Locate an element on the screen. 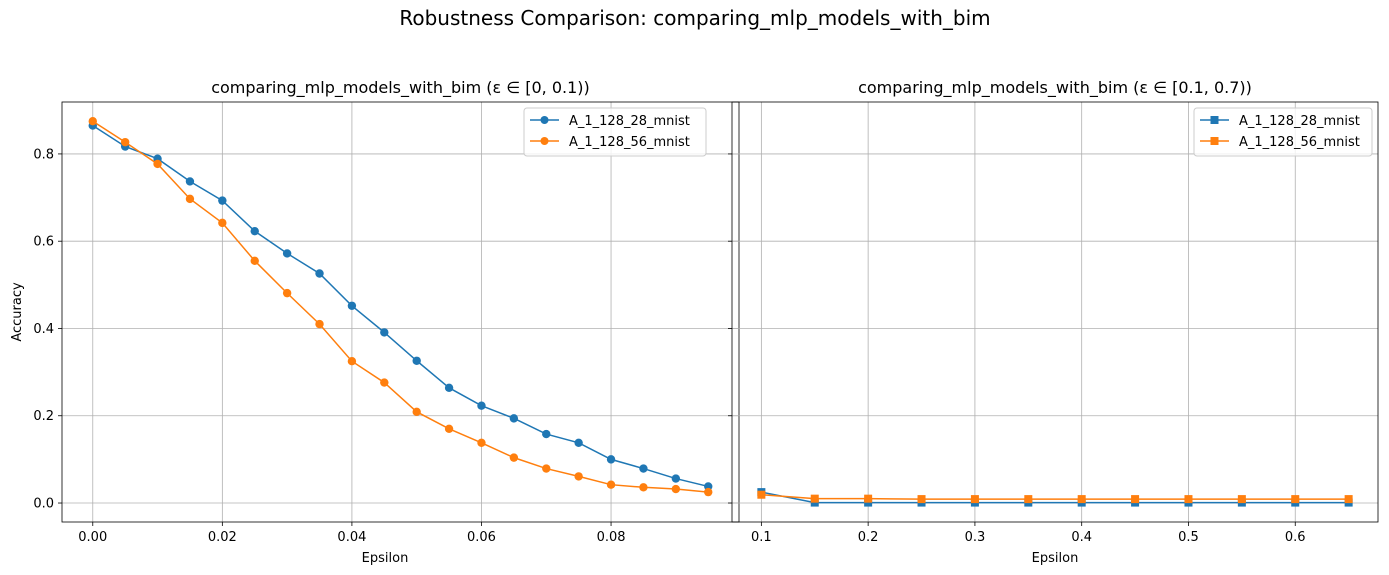 This screenshot has width=1389, height=575. right-series is located at coordinates (1055, 497).